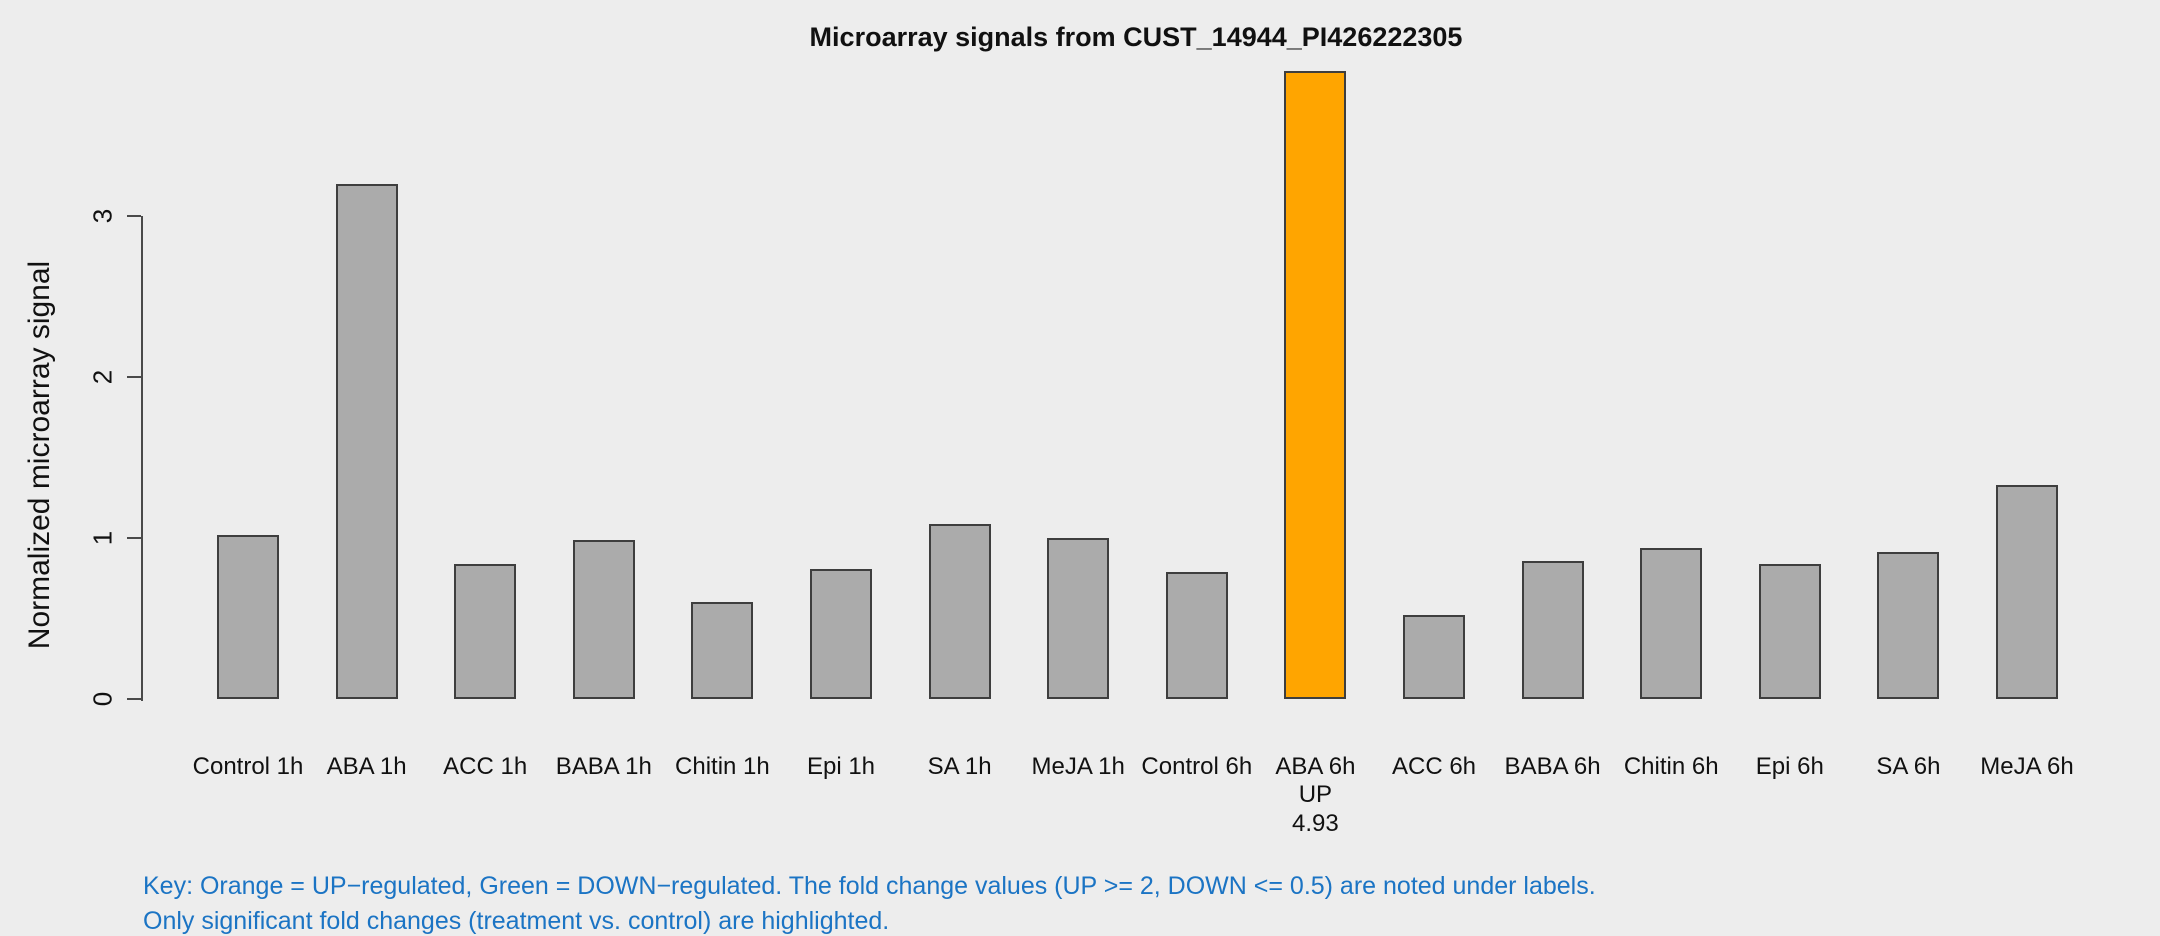 The height and width of the screenshot is (936, 2160). I want to click on x-axis-label: Chitin 1h, so click(722, 766).